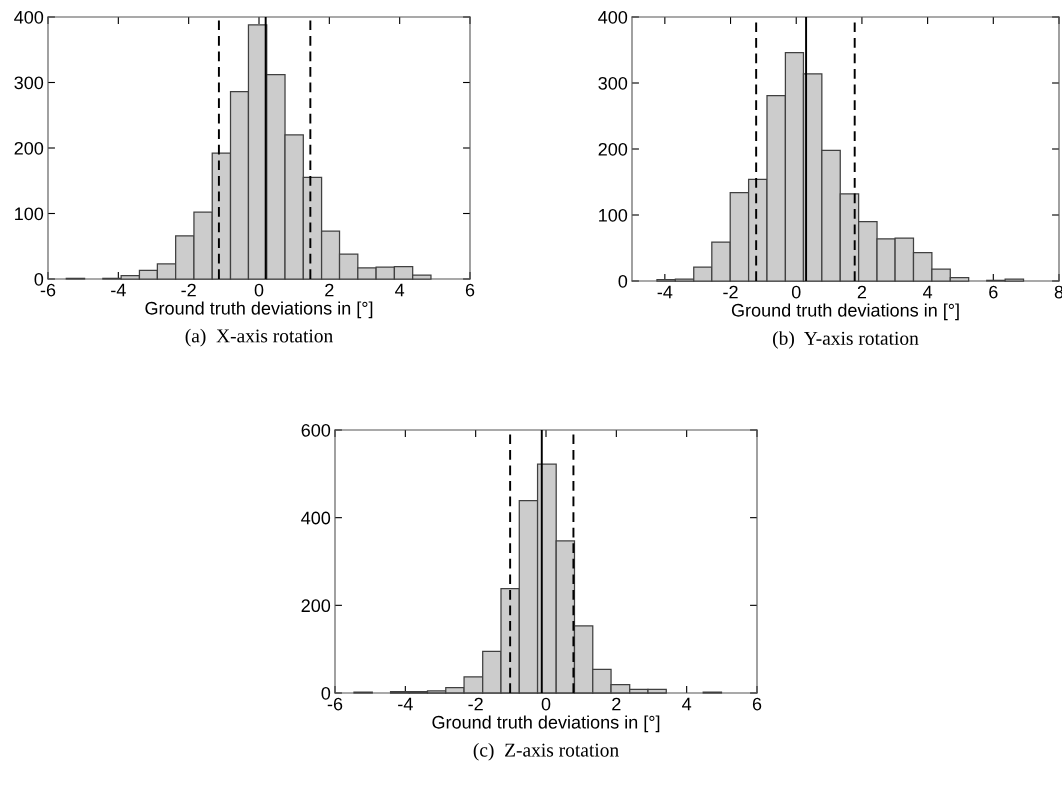  Describe the element at coordinates (846, 340) in the screenshot. I see `text: (b) Y-axis rotation` at that location.